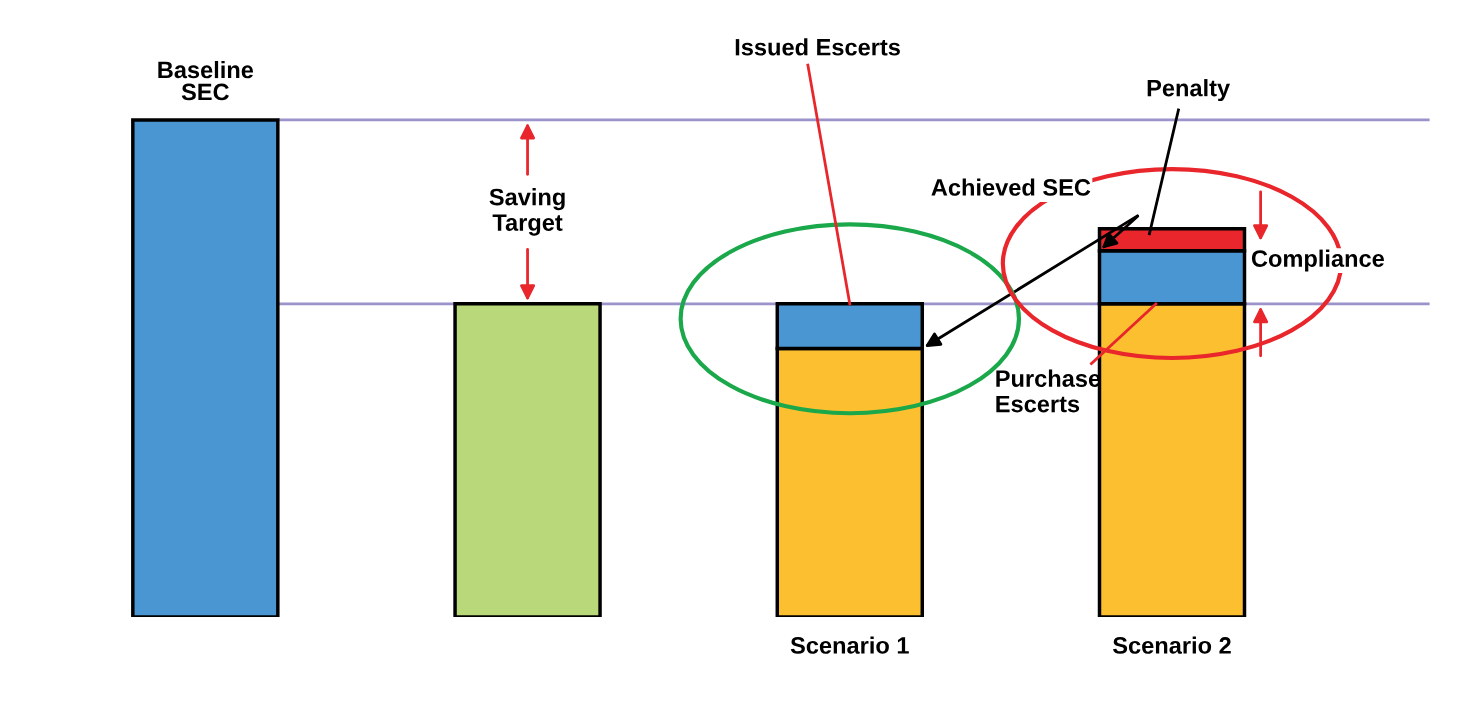 The height and width of the screenshot is (706, 1474). Describe the element at coordinates (1011, 187) in the screenshot. I see `annotation: Achieved SEC` at that location.